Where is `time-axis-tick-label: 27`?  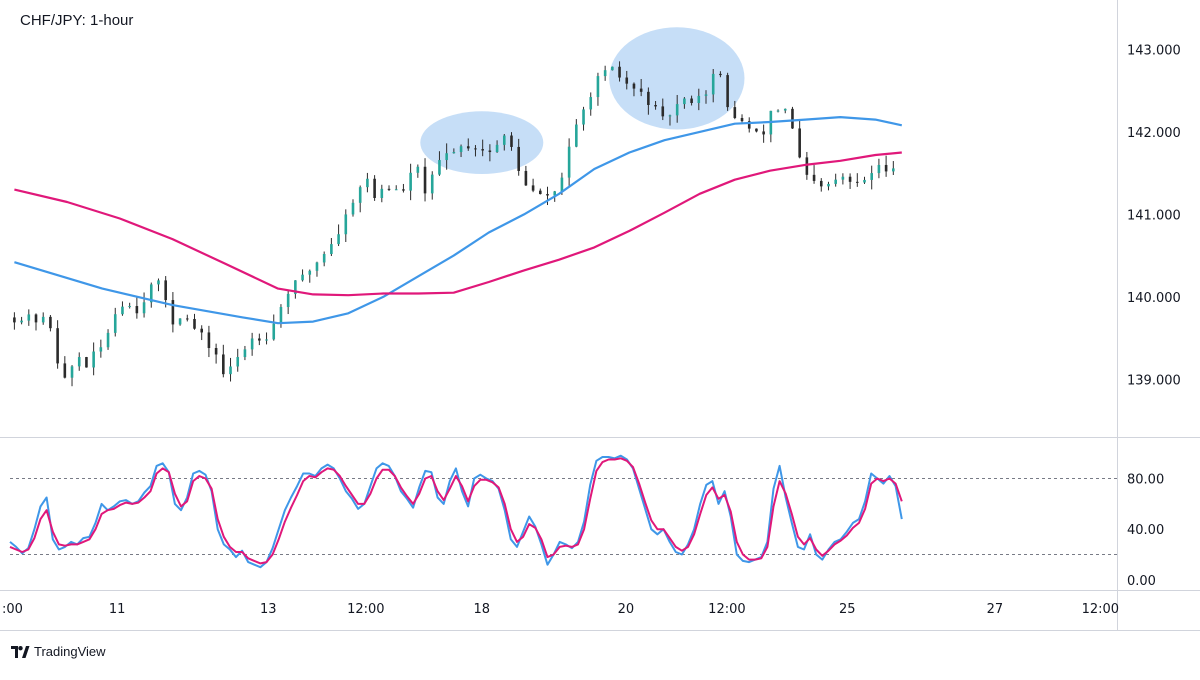 time-axis-tick-label: 27 is located at coordinates (995, 609).